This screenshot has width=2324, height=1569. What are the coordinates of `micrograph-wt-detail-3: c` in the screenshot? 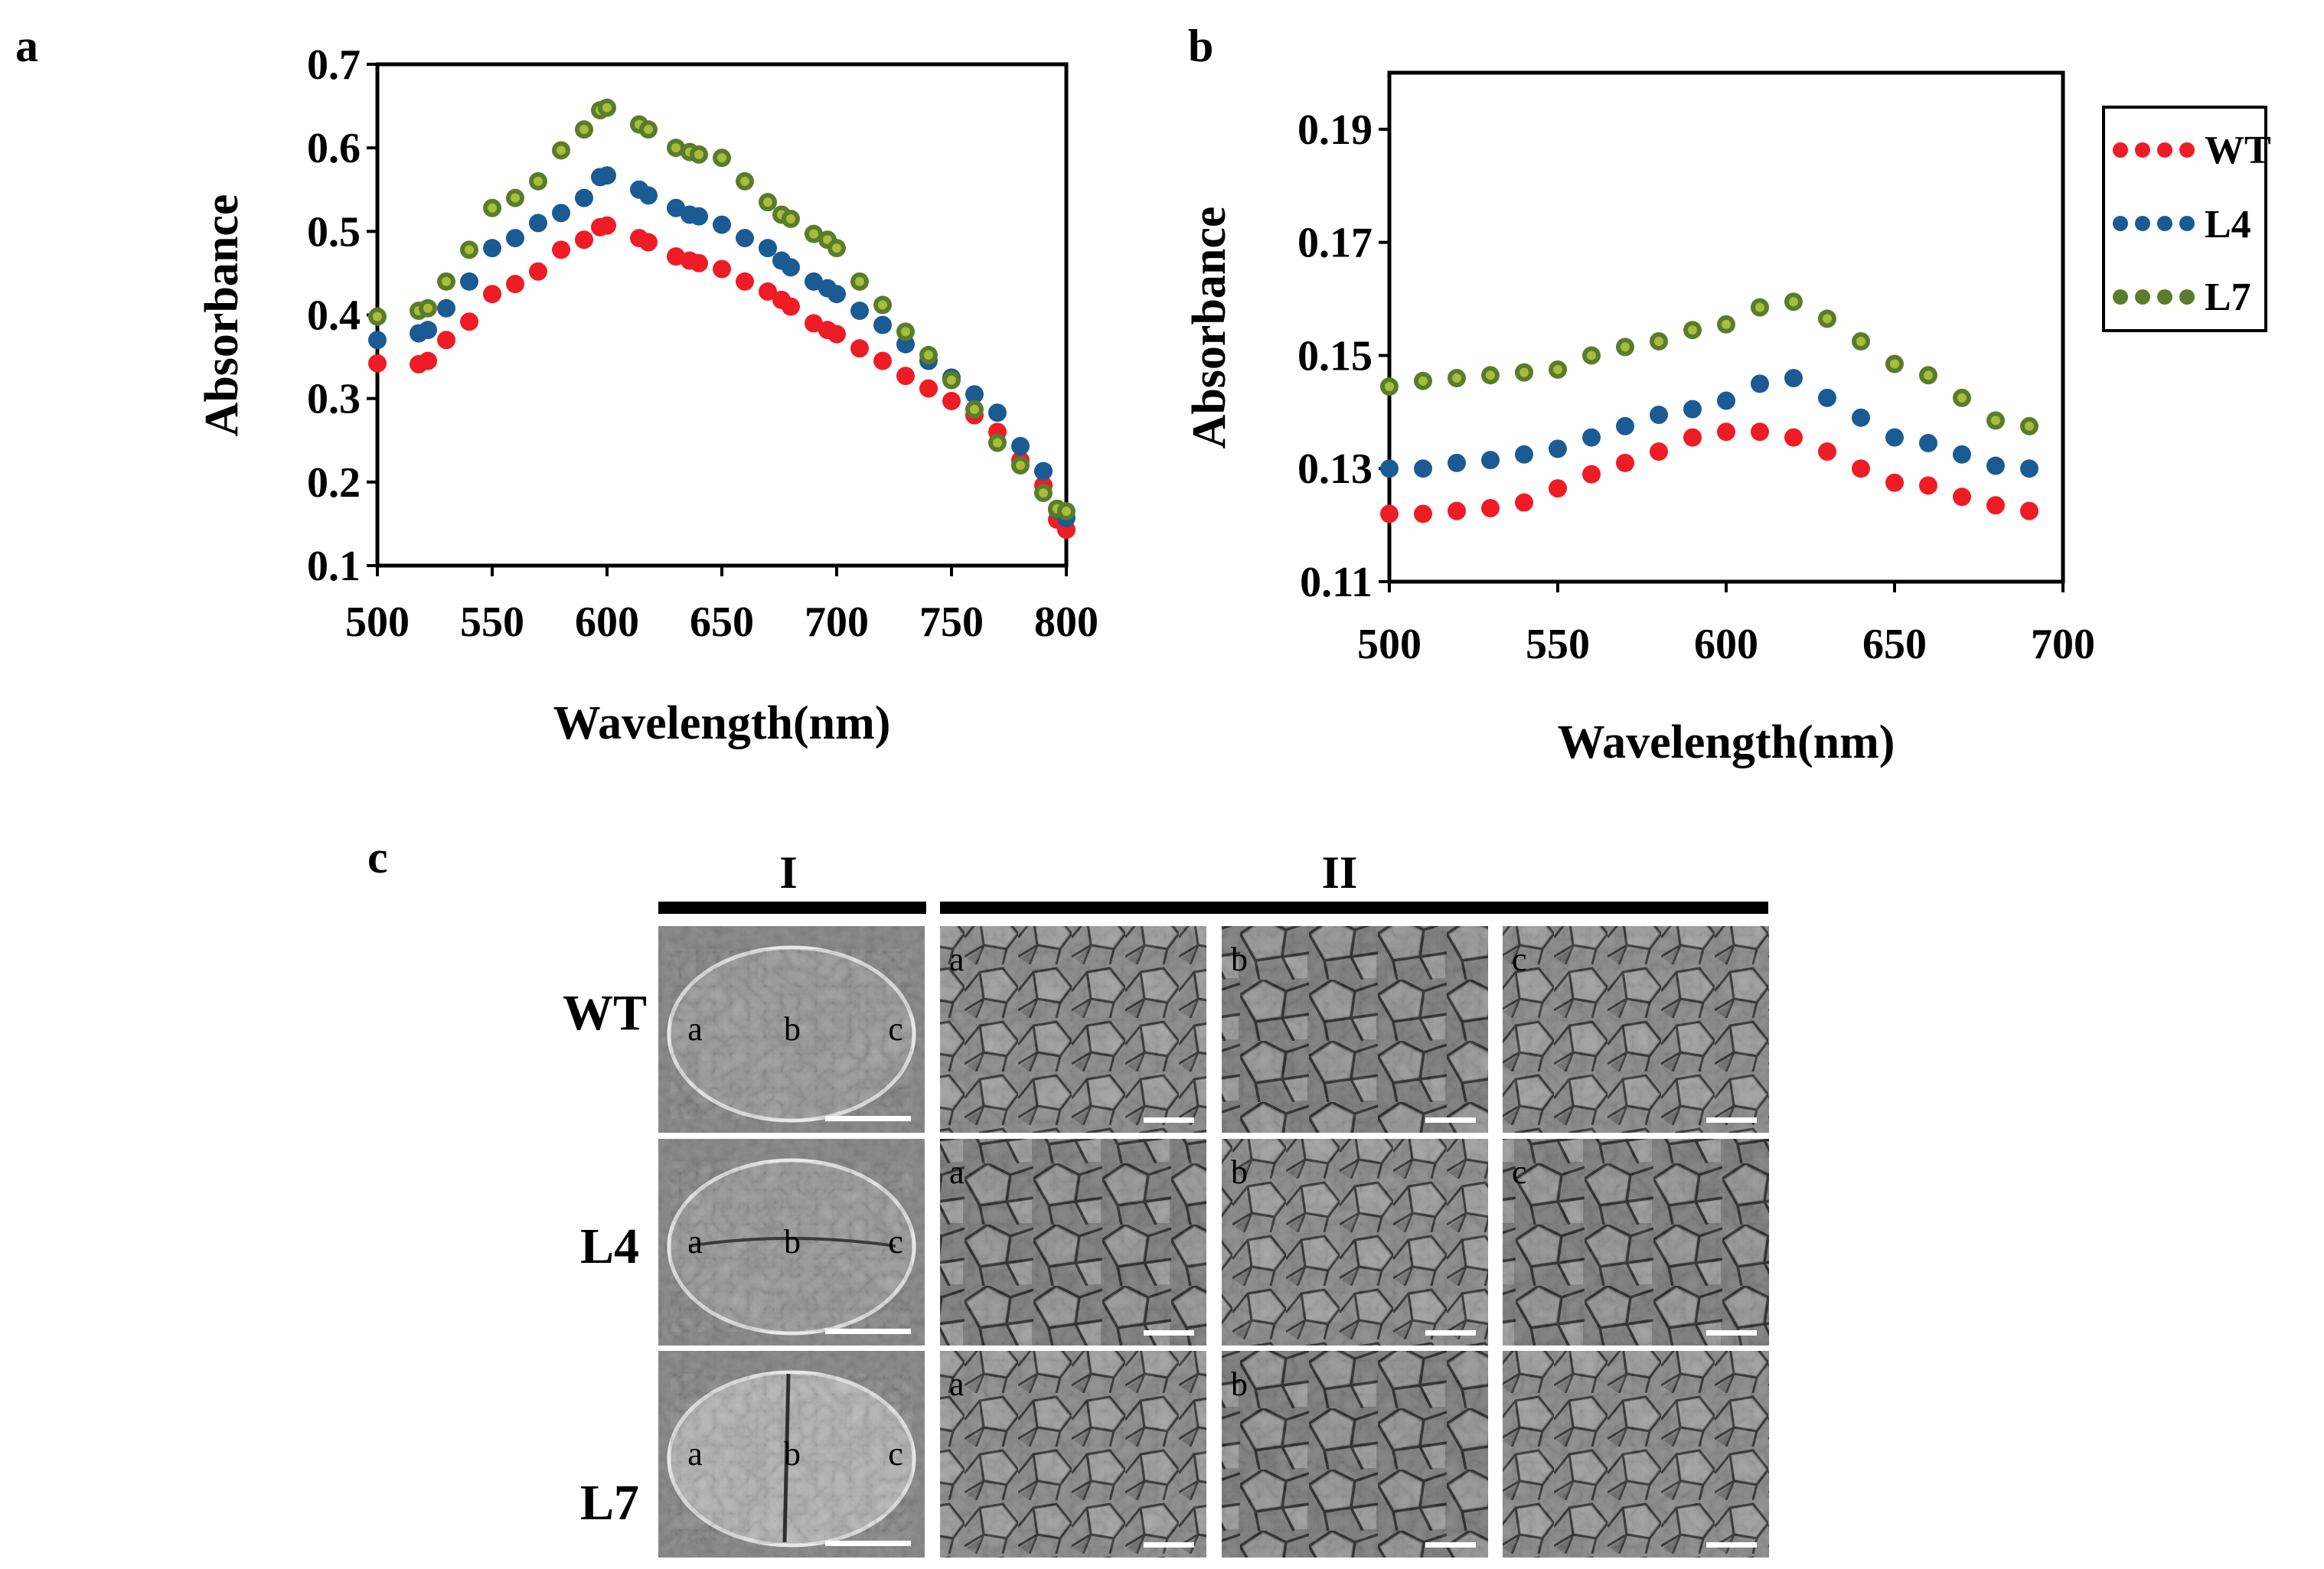 It's located at (1636, 1029).